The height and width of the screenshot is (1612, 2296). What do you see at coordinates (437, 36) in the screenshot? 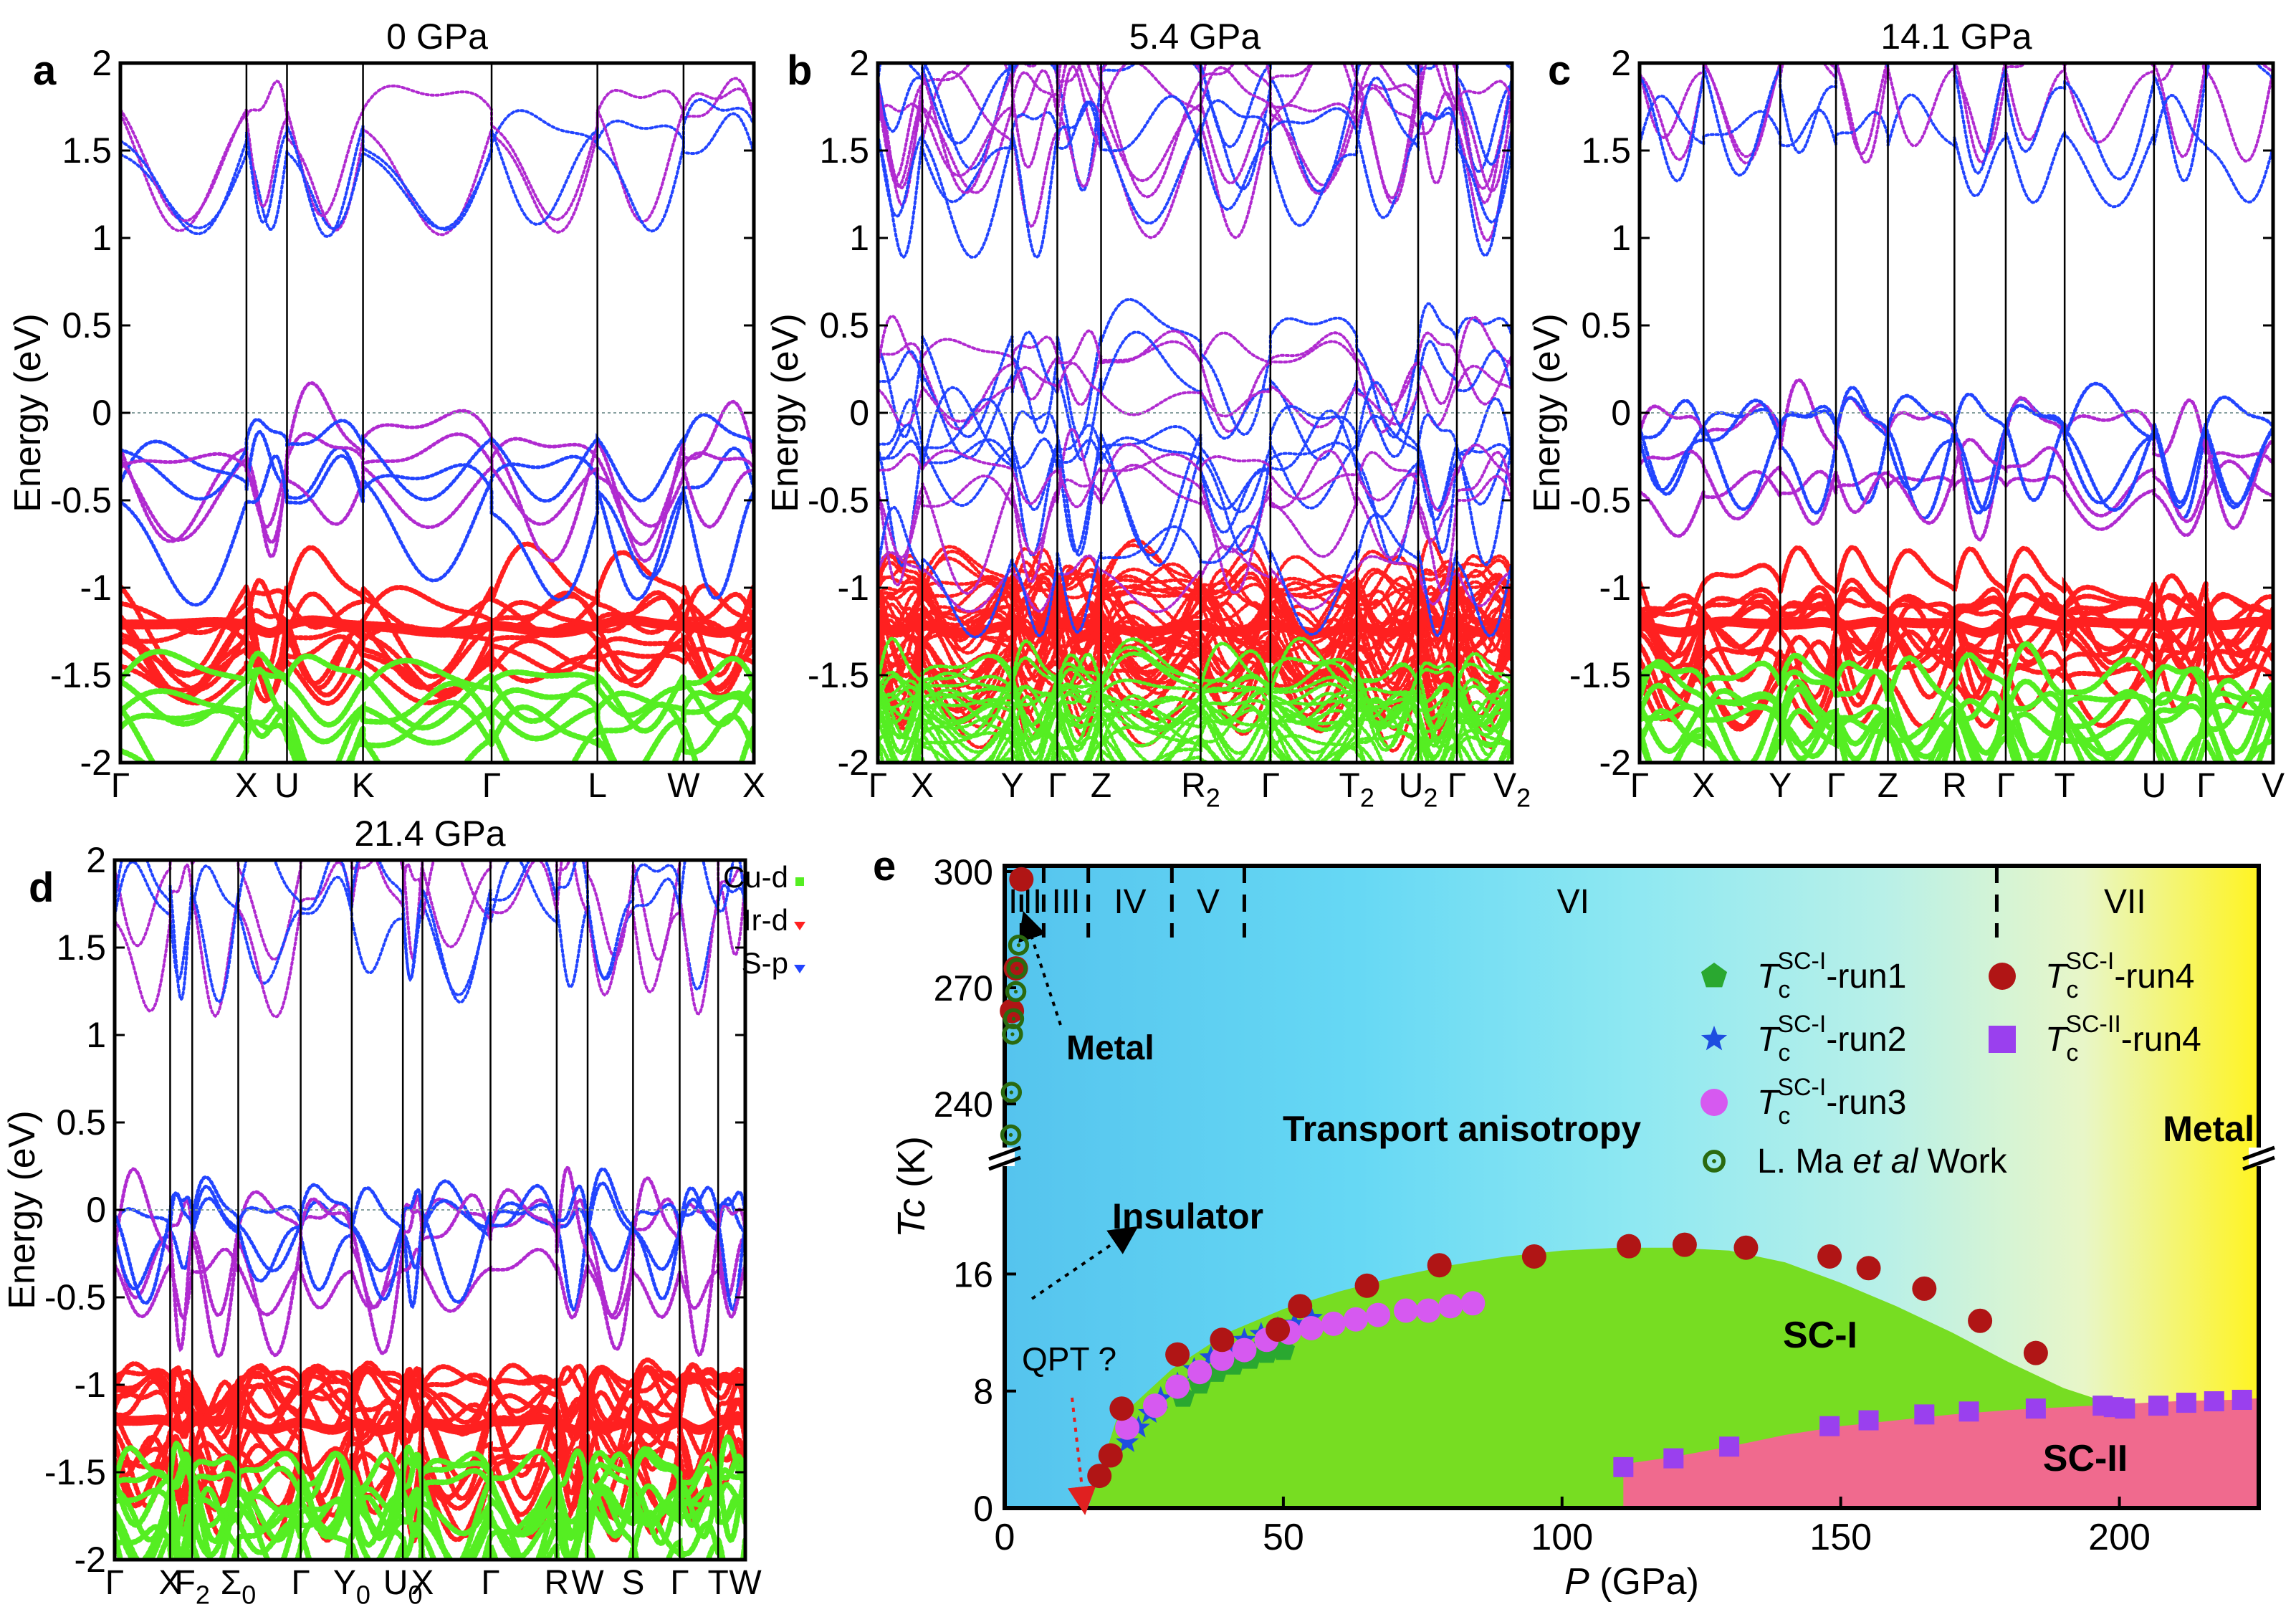
I see `panel-title: 0 GPa` at bounding box center [437, 36].